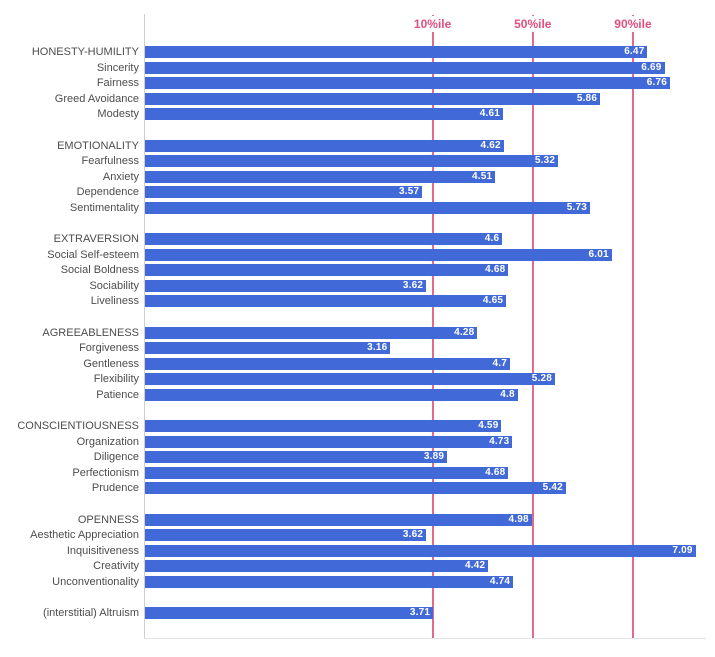 The width and height of the screenshot is (715, 657). Describe the element at coordinates (367, 207) in the screenshot. I see `bar: 5.73` at that location.